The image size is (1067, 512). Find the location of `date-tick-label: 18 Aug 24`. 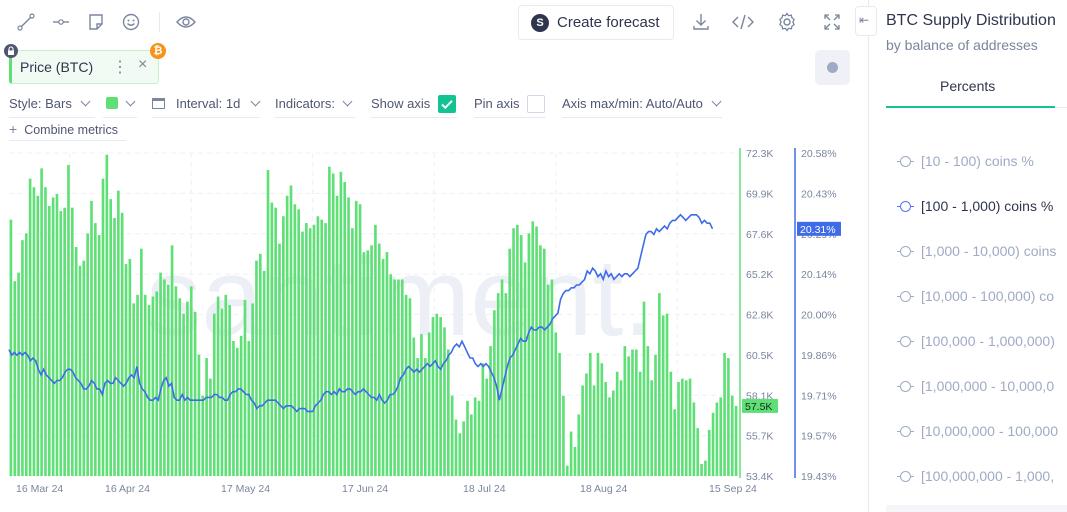

date-tick-label: 18 Aug 24 is located at coordinates (603, 489).